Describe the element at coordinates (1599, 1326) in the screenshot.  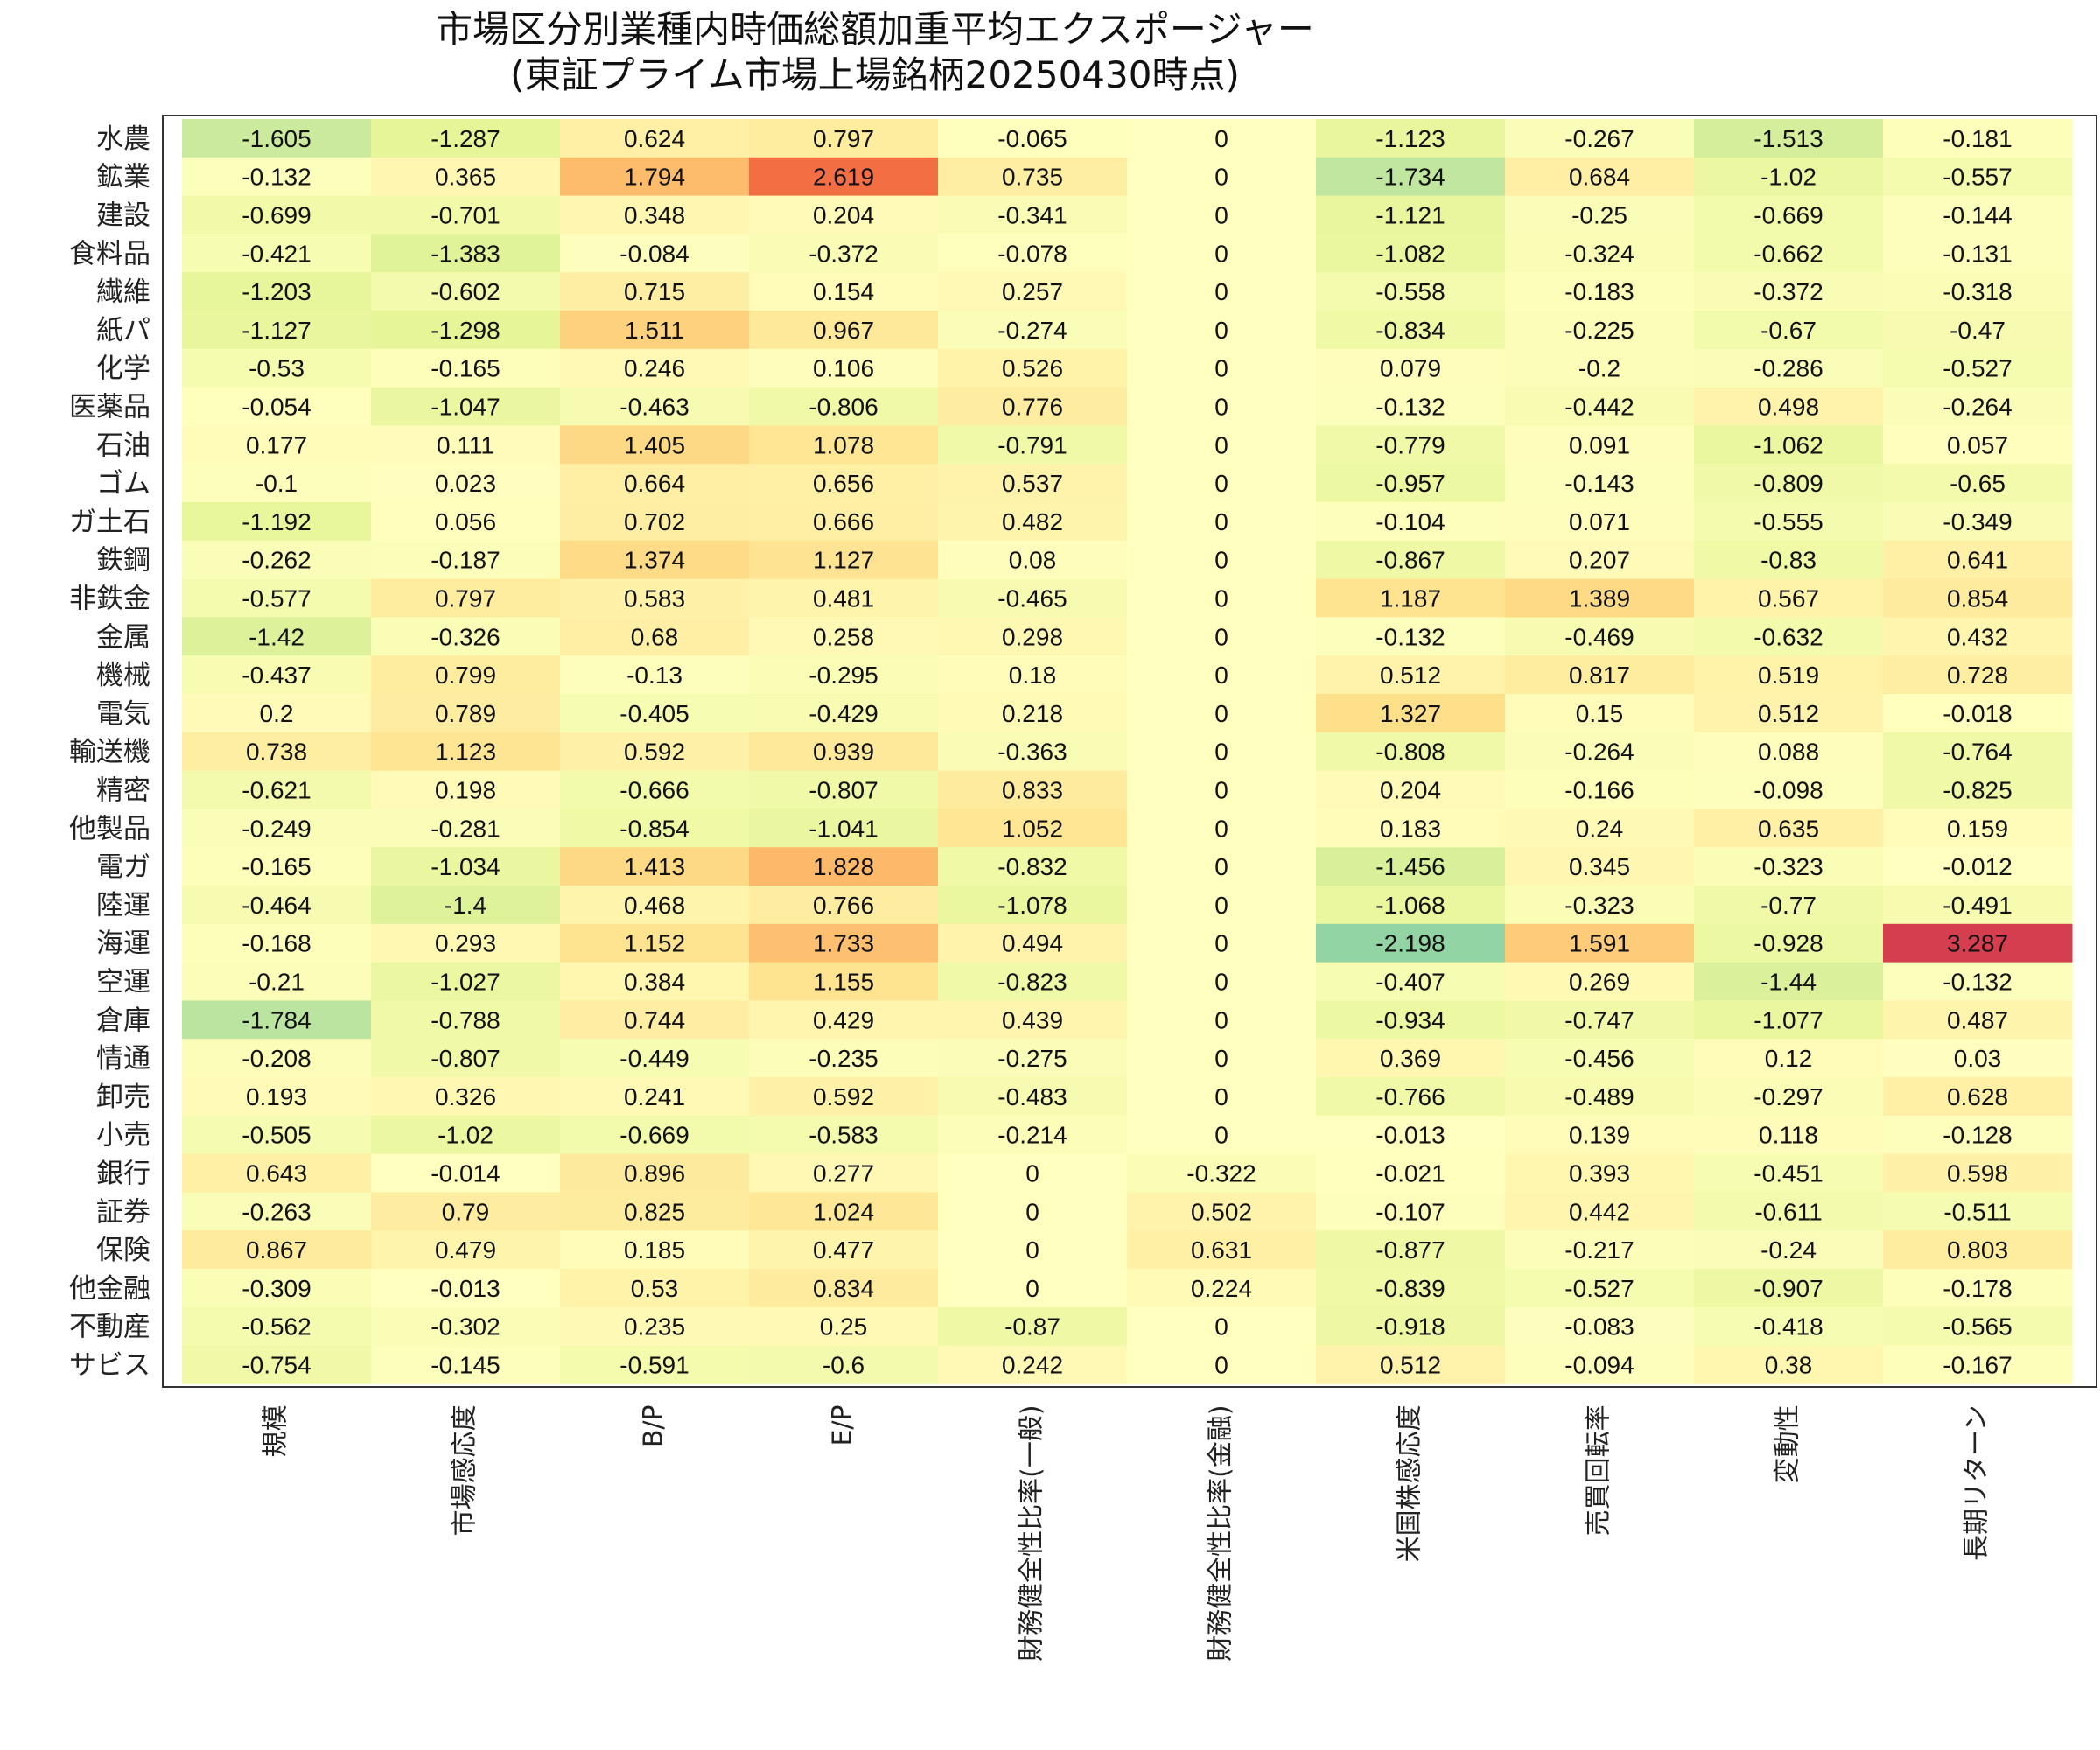
I see `cell-value-label: -0.083` at that location.